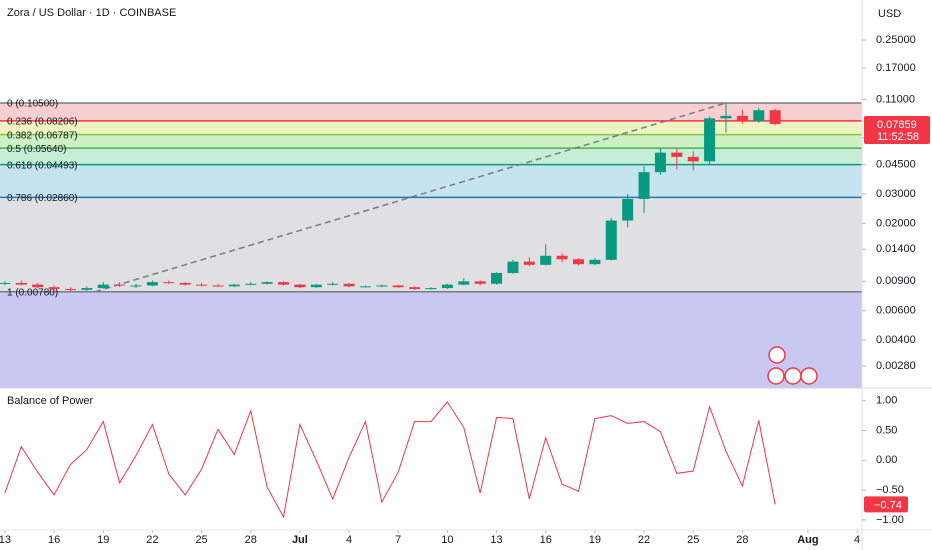  I want to click on fib-label: 1 (0.00780), so click(32, 292).